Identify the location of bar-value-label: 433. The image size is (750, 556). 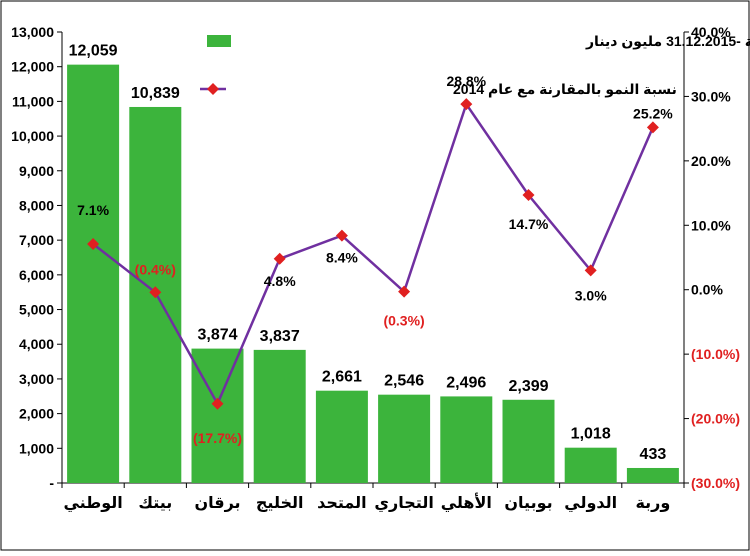
(653, 454).